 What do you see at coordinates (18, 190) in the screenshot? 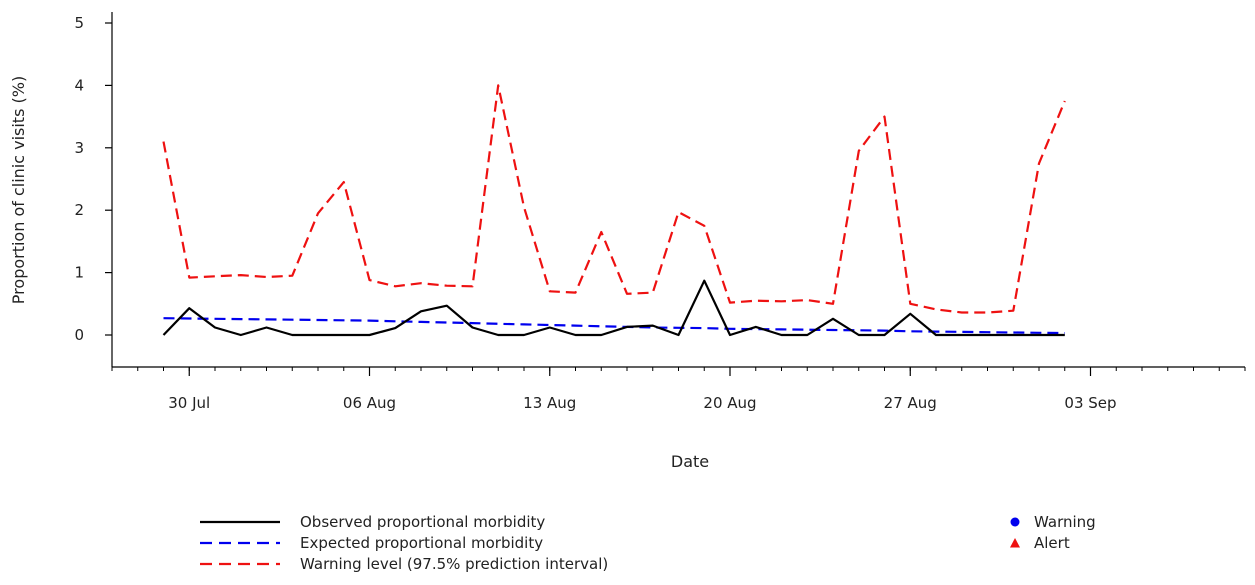
I see `y-axis-title: Proportion of clinic visits (%)` at bounding box center [18, 190].